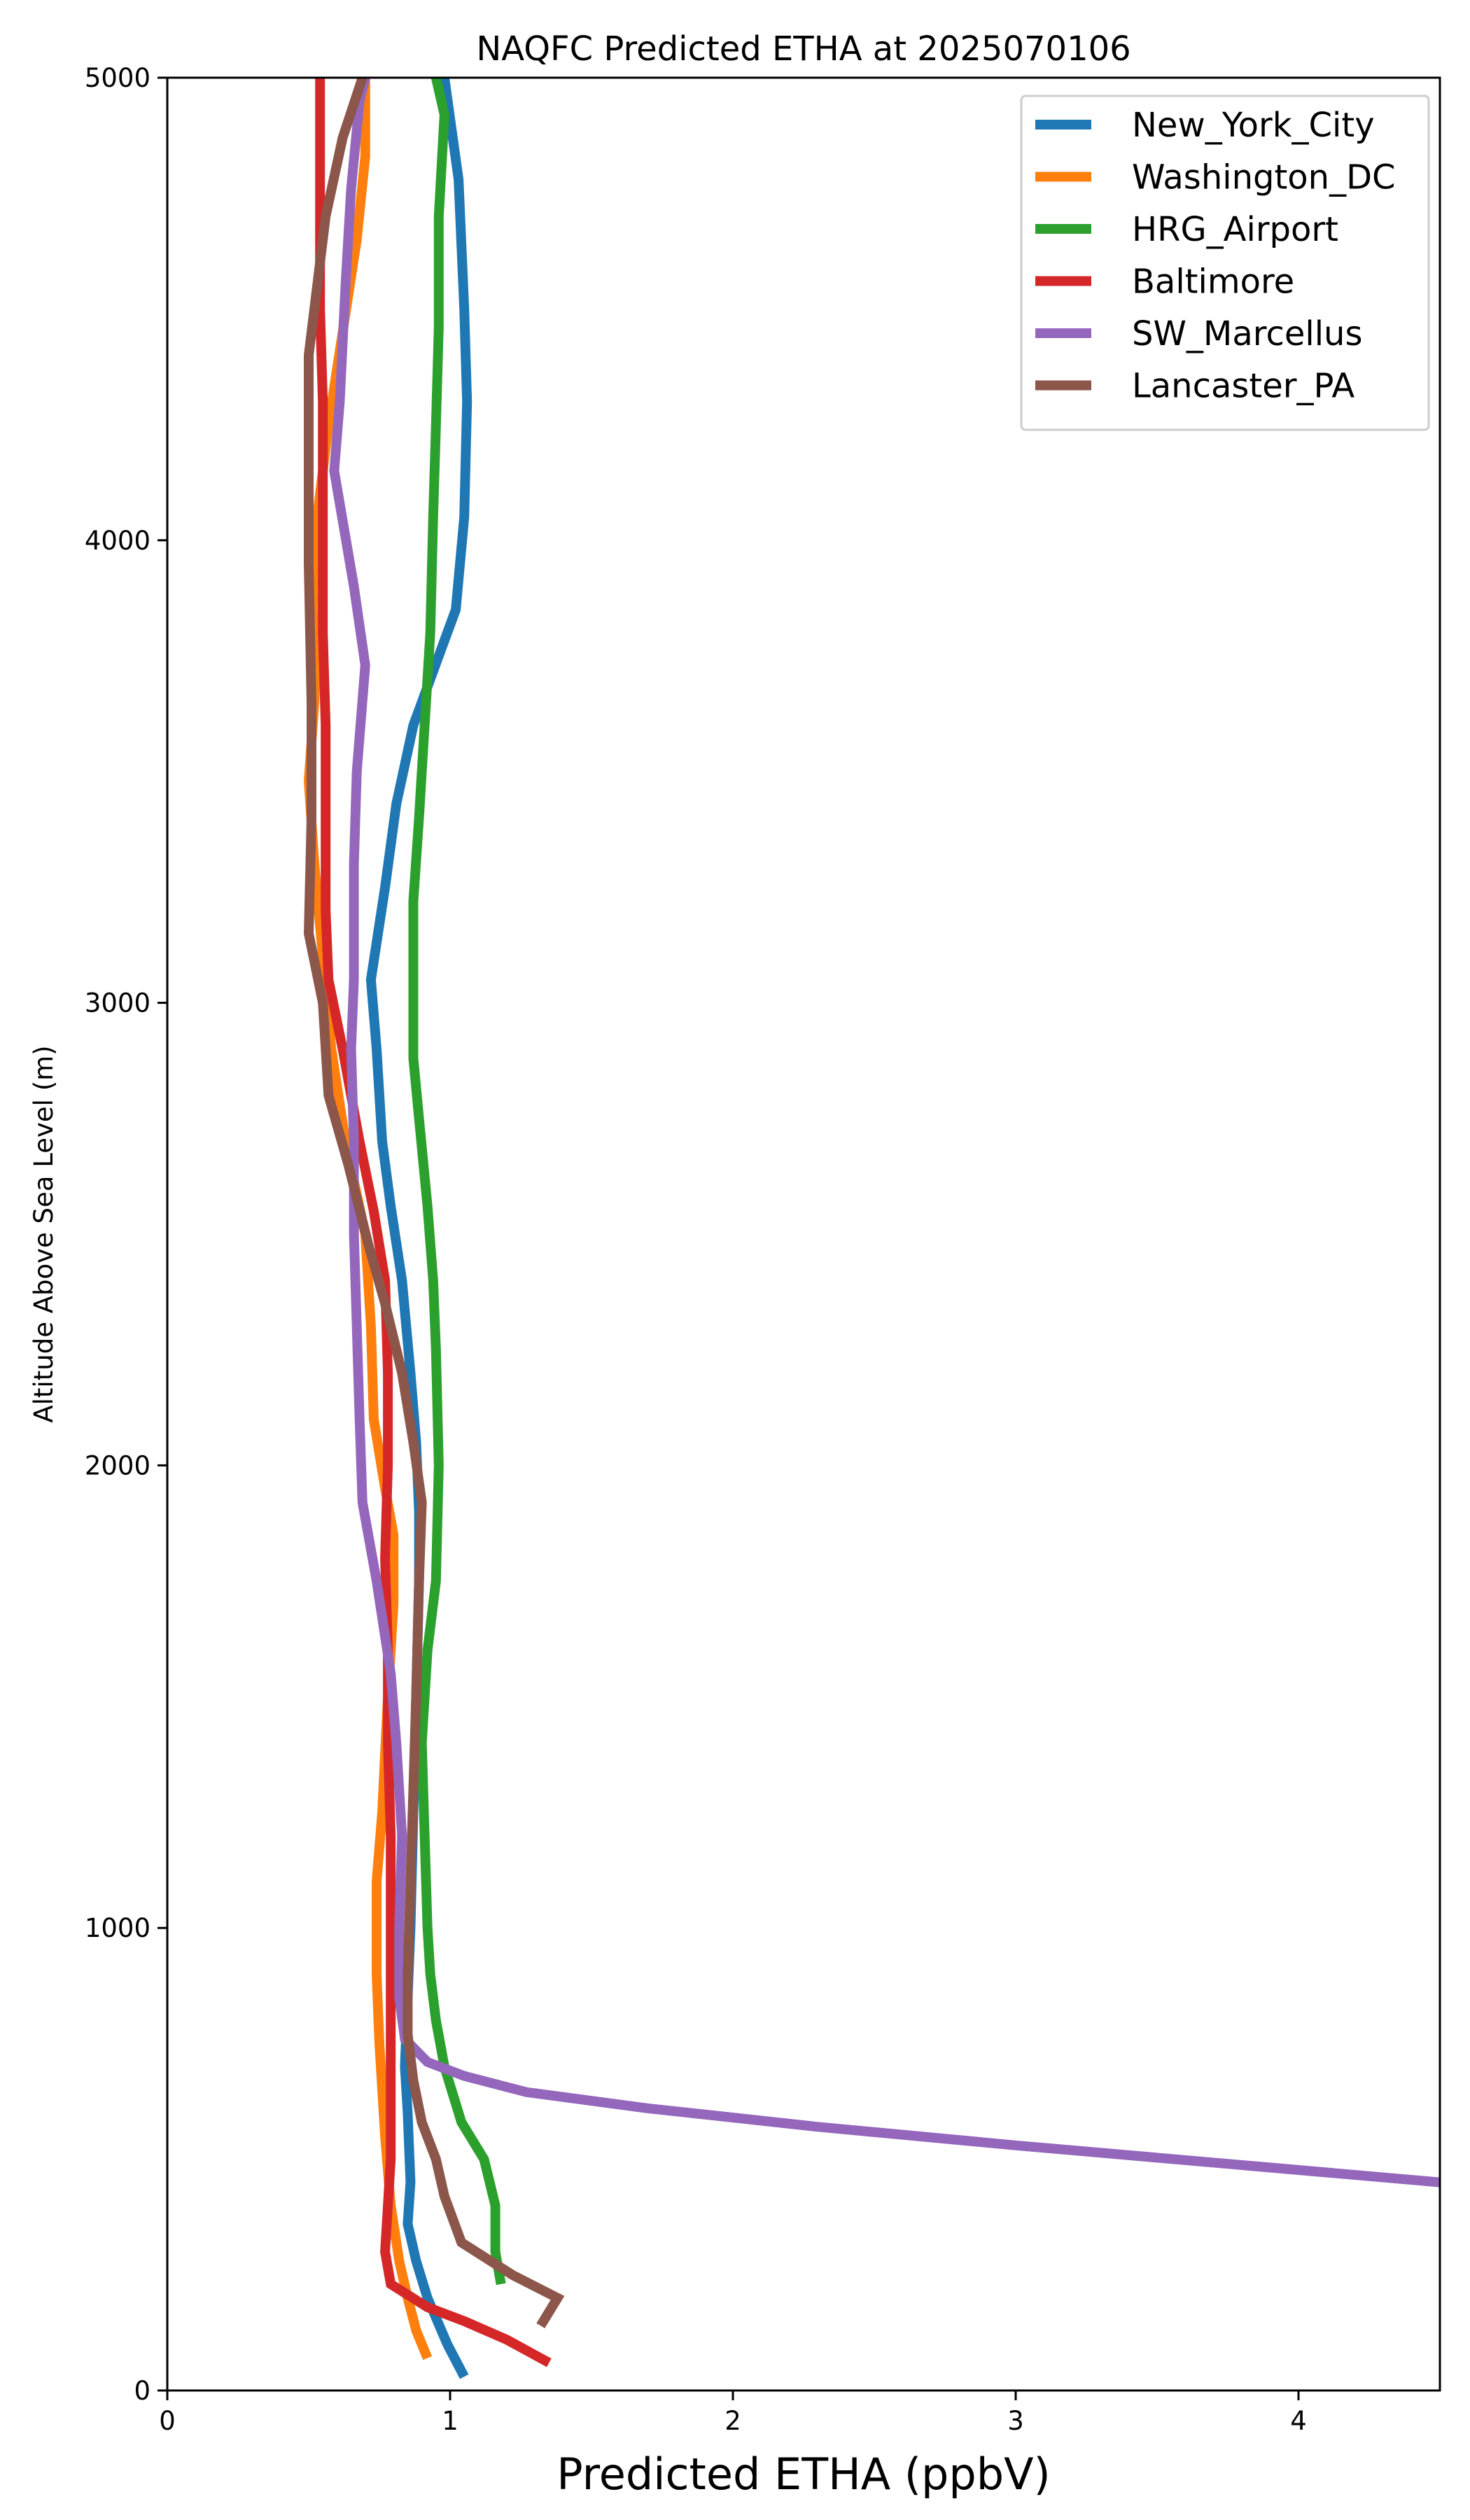  What do you see at coordinates (117, 1003) in the screenshot?
I see `y-tick-label: 3000` at bounding box center [117, 1003].